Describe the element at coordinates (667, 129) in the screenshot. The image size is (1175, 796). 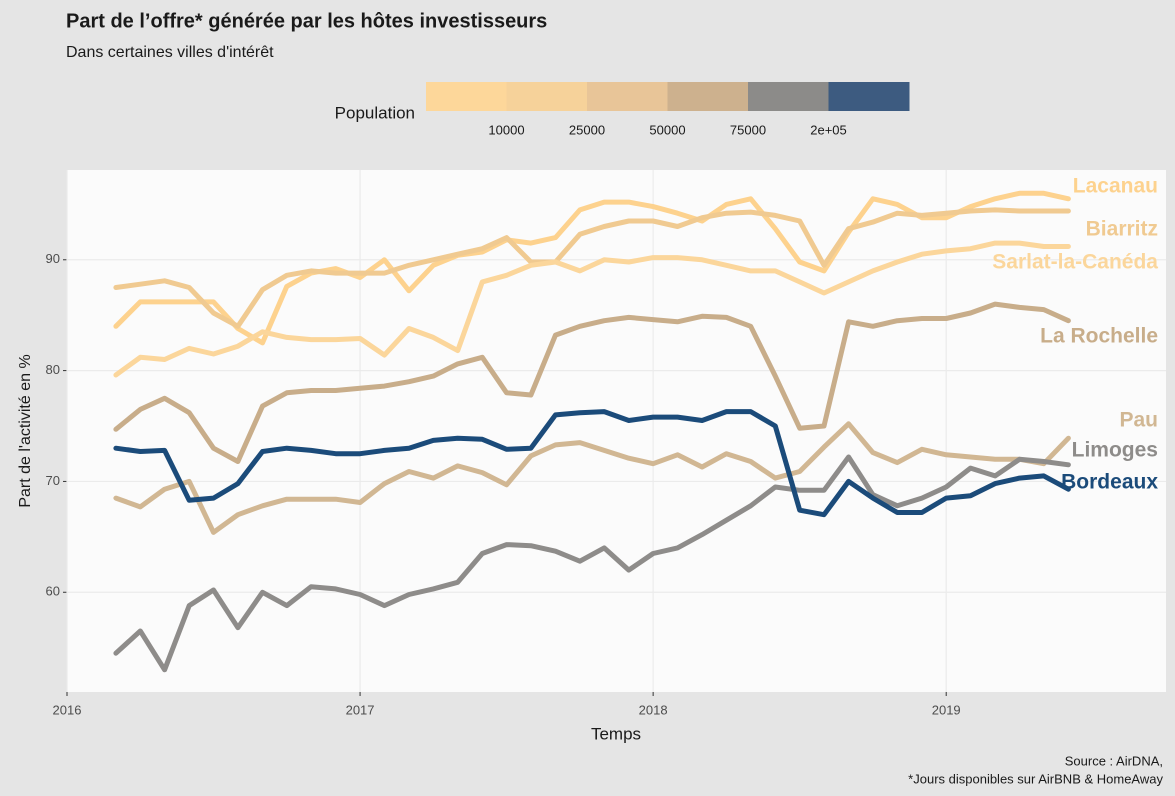
I see `legend-label: 50000` at that location.